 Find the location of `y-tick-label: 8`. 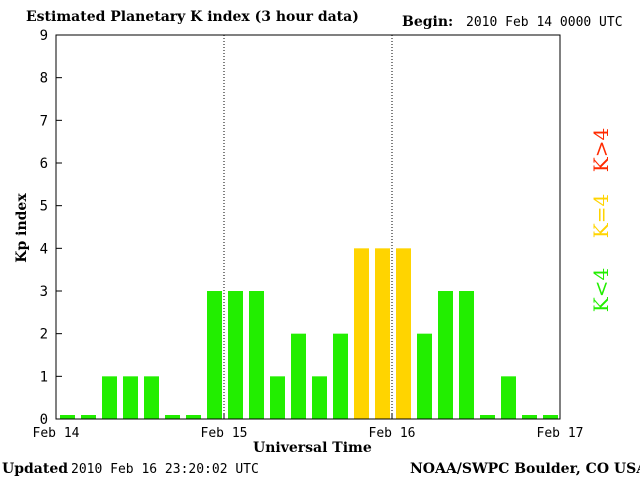

y-tick-label: 8 is located at coordinates (44, 79).